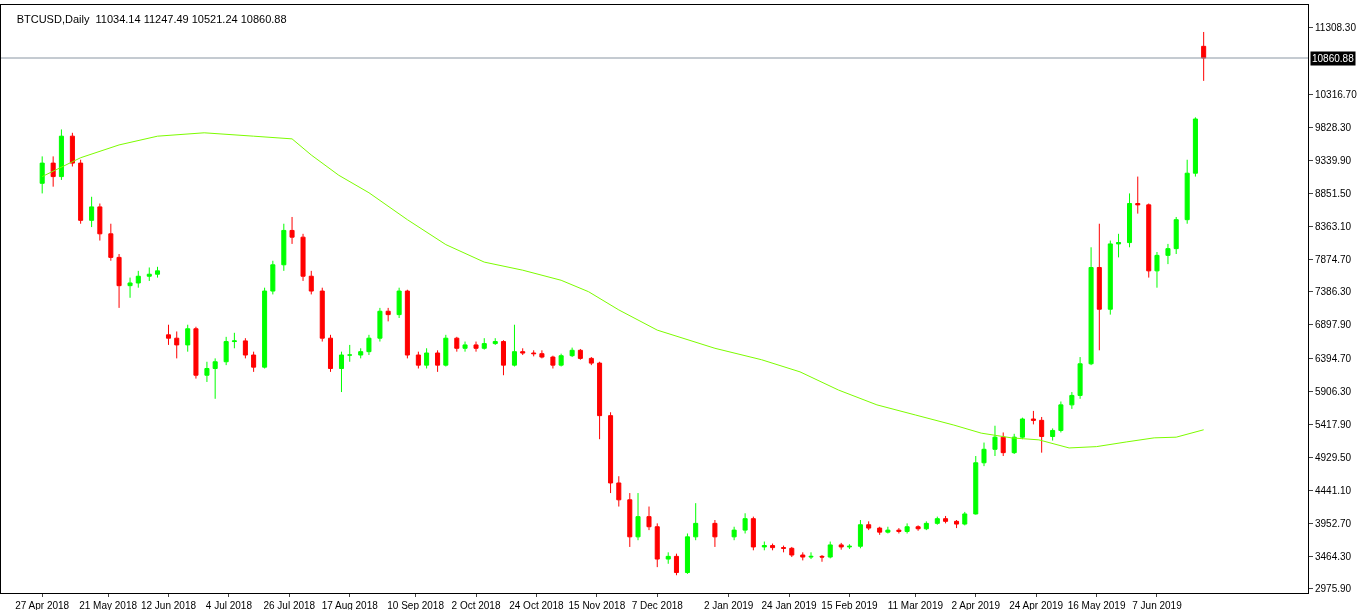 This screenshot has width=1361, height=610. Describe the element at coordinates (476, 605) in the screenshot. I see `x-tick-label: 2 Oct 2018` at that location.